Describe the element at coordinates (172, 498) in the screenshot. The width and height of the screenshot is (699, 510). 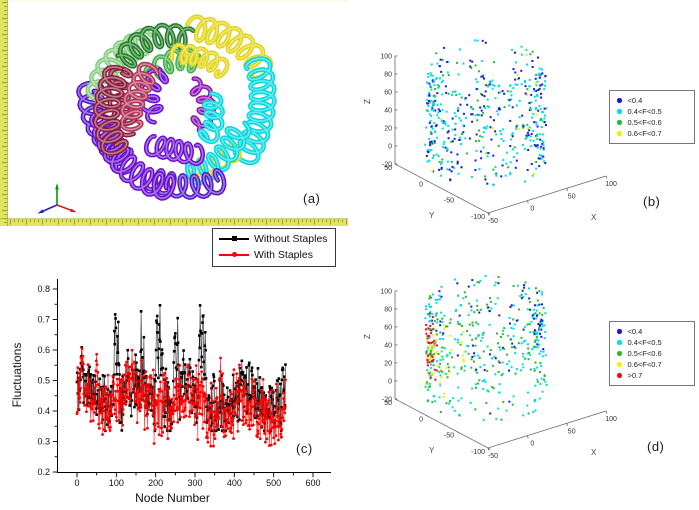
I see `panel-c-x-axis-label: Node Number` at that location.